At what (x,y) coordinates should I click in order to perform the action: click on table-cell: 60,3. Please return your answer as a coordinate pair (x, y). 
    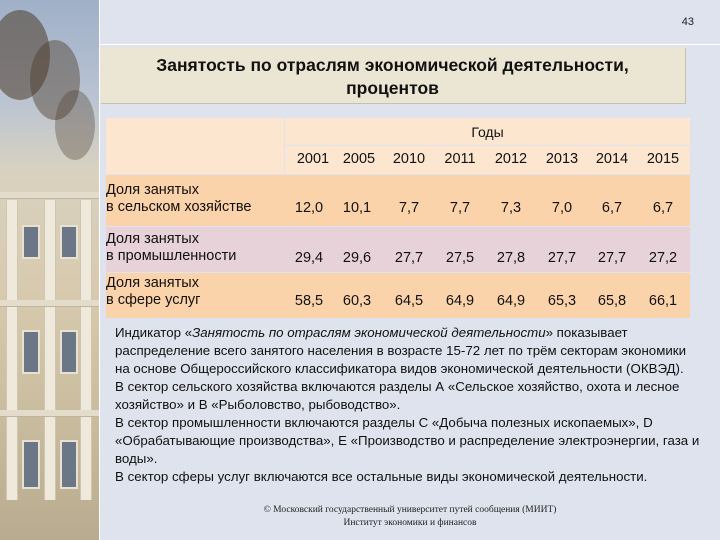
    Looking at the image, I should click on (357, 301).